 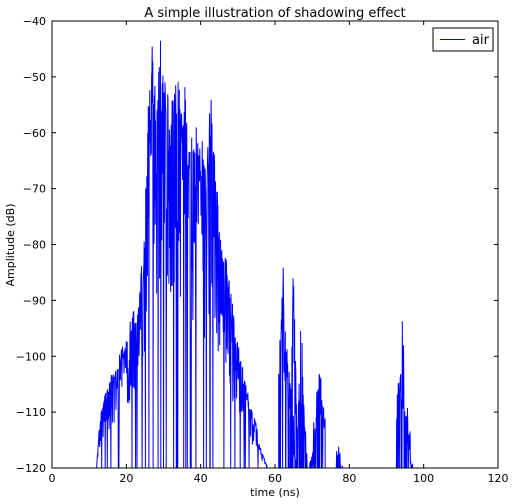 What do you see at coordinates (10, 245) in the screenshot?
I see `y-axis-label: Amplitude (dB)` at bounding box center [10, 245].